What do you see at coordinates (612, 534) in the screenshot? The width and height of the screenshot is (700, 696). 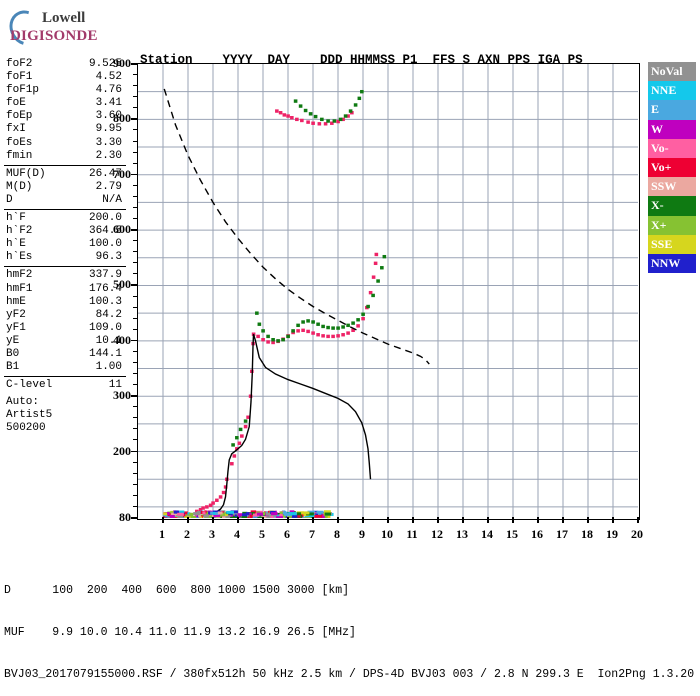 I see `x-axis-tick-19: 19` at bounding box center [612, 534].